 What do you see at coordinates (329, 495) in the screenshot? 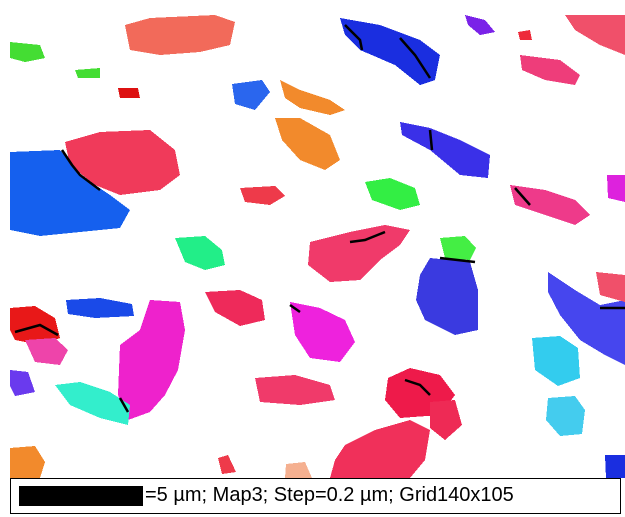
I see `caption: =5 µm; Map3; Step=0.2 µm; Grid140x105` at bounding box center [329, 495].